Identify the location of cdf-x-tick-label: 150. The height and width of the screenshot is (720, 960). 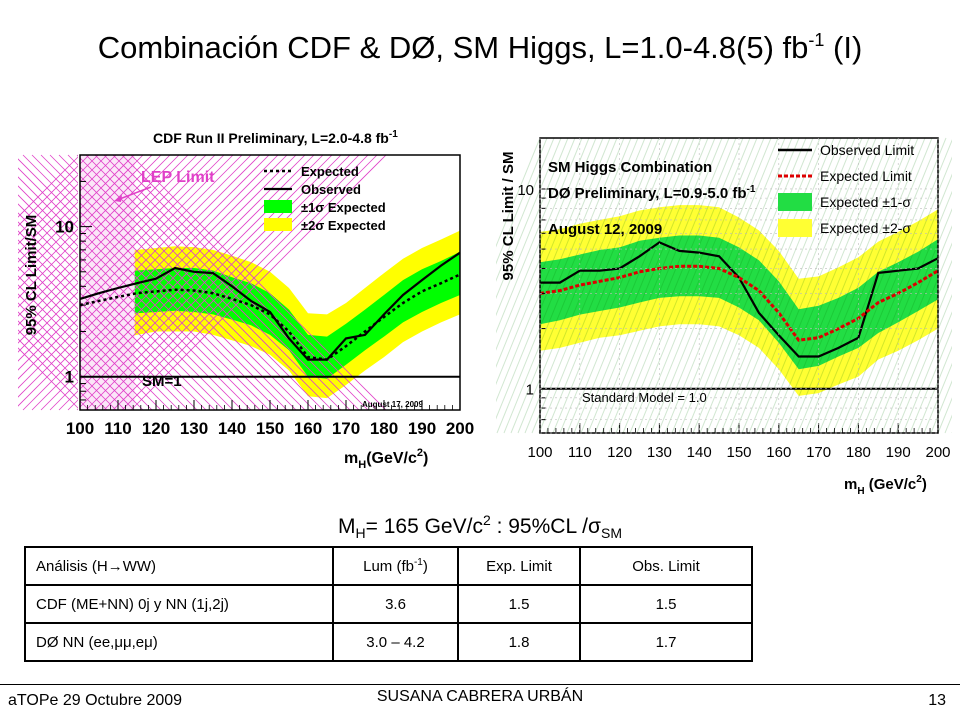
(270, 428).